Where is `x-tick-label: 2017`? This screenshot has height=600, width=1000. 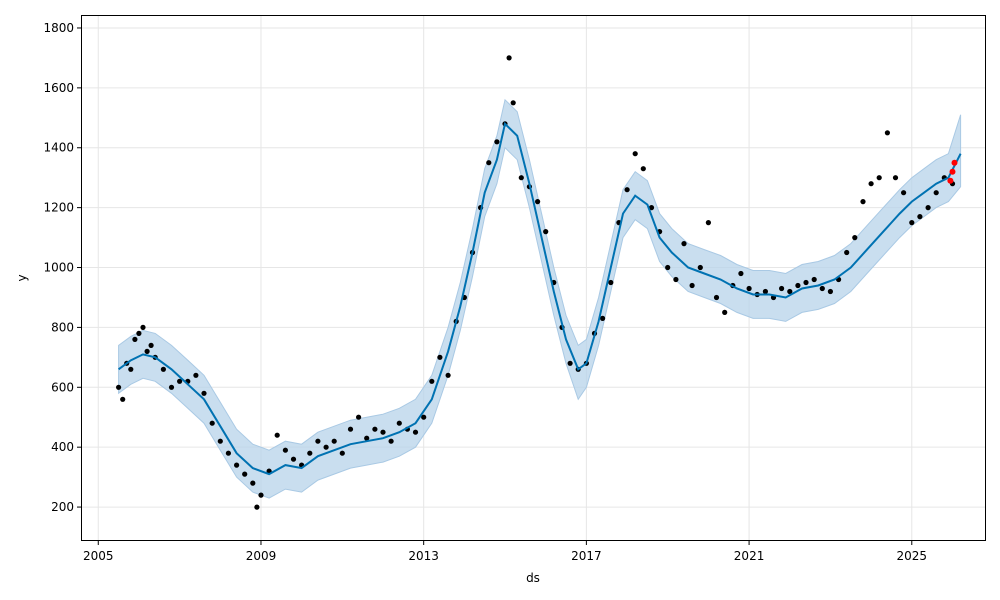
x-tick-label: 2017 is located at coordinates (586, 556).